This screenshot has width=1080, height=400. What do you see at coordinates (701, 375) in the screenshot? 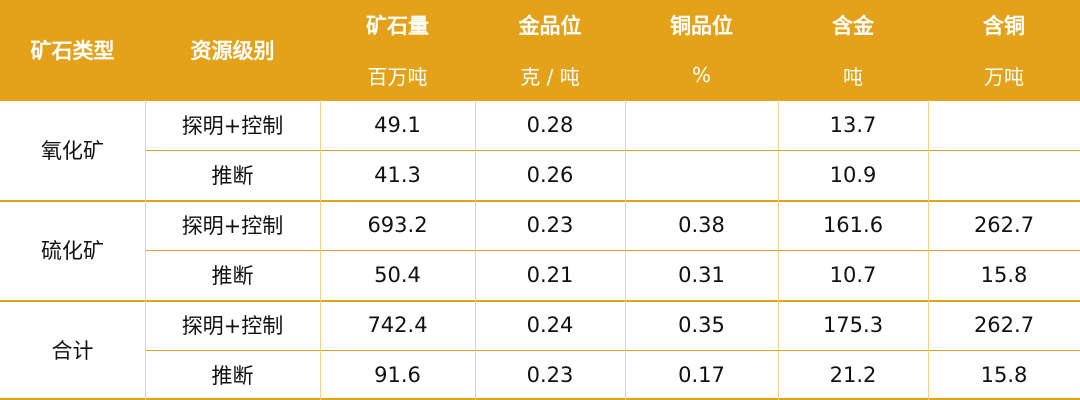
I see `value-cell: 0.17` at bounding box center [701, 375].